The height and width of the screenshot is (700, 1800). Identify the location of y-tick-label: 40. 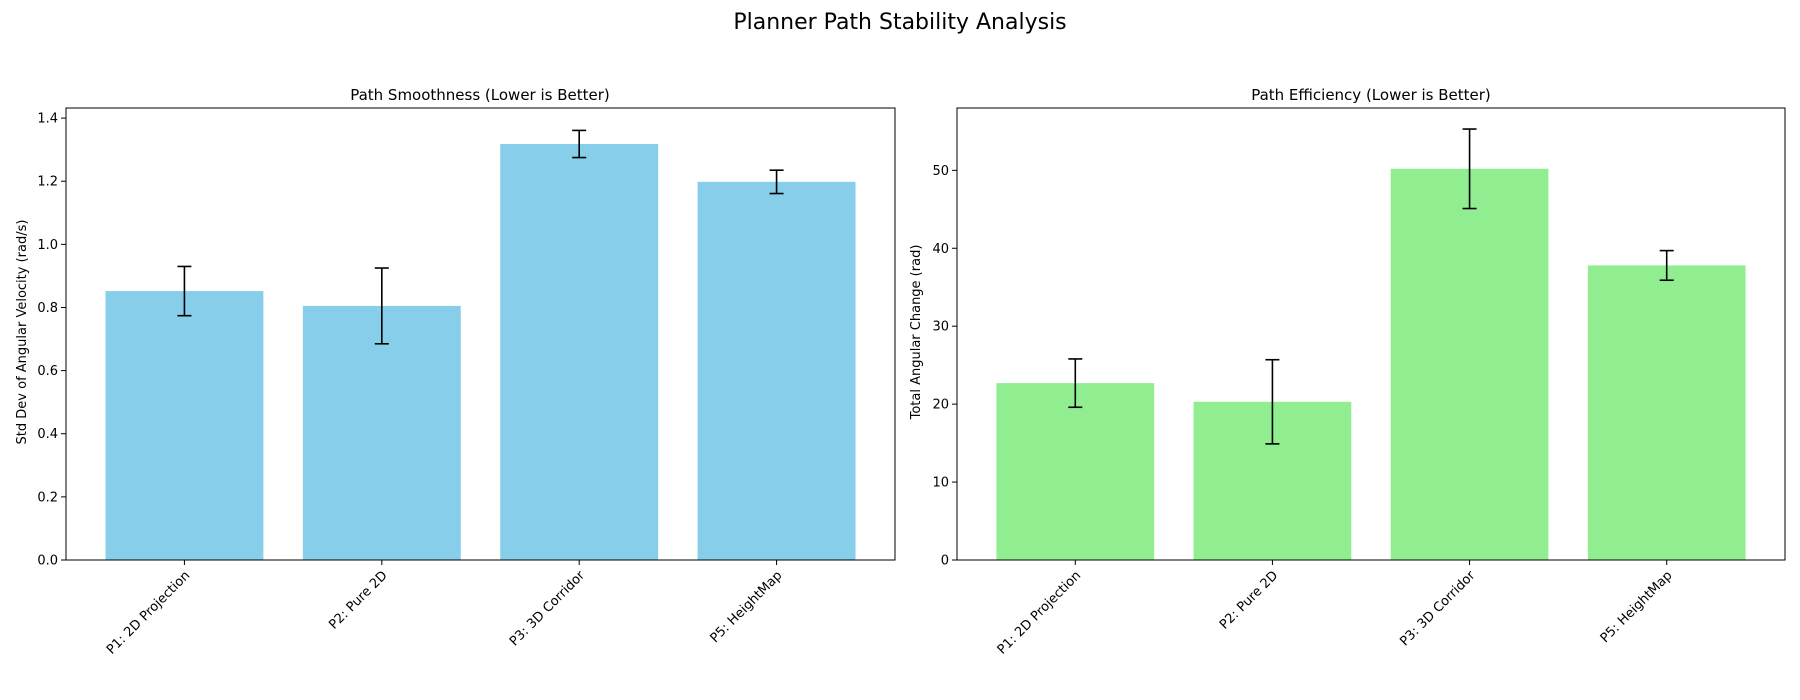
(940, 249).